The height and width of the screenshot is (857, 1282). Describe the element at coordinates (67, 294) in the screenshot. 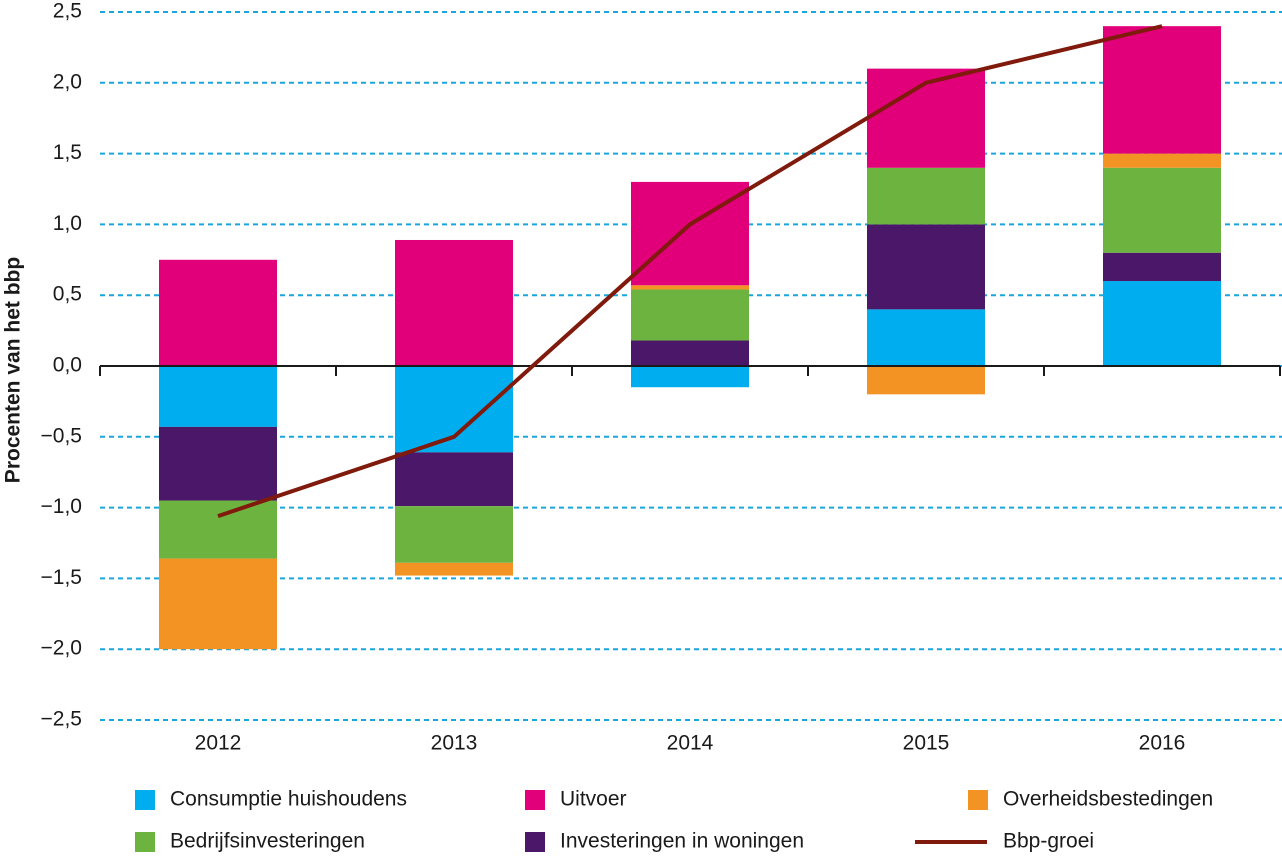

I see `y-tick-label: 0,5` at that location.